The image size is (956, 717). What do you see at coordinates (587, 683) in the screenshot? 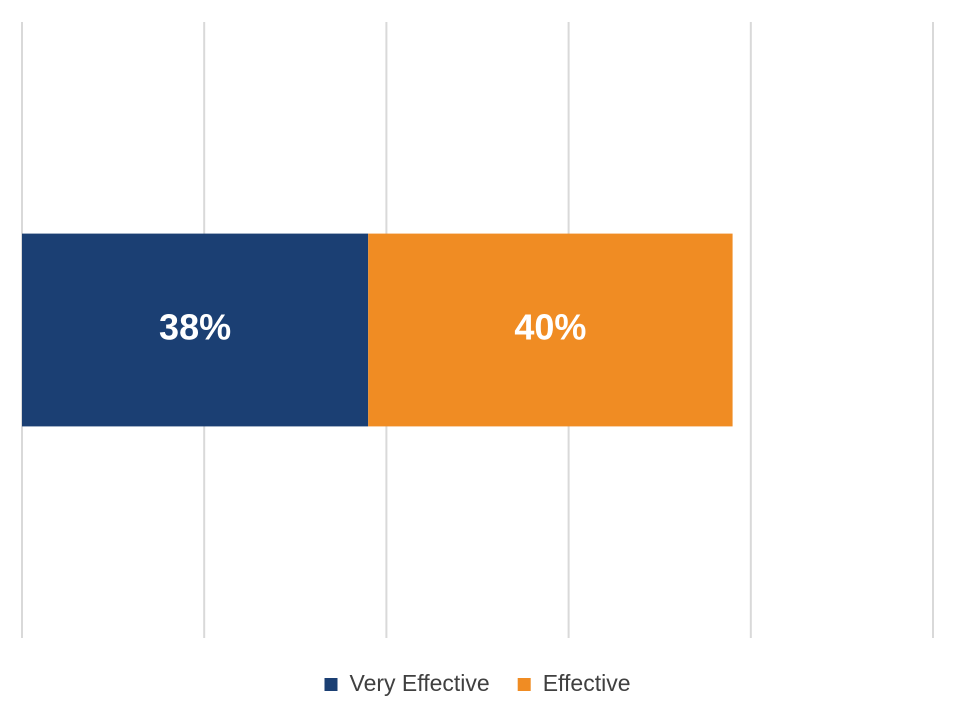
I see `legend-label: Effective` at bounding box center [587, 683].